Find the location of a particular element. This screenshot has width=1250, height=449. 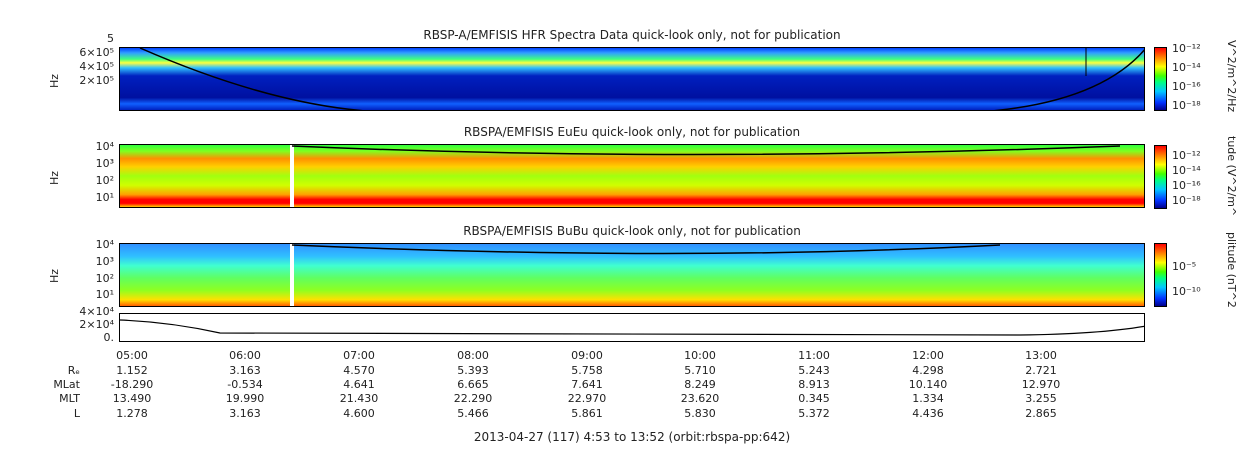

ephemeris-value: 2.865 is located at coordinates (1041, 413).